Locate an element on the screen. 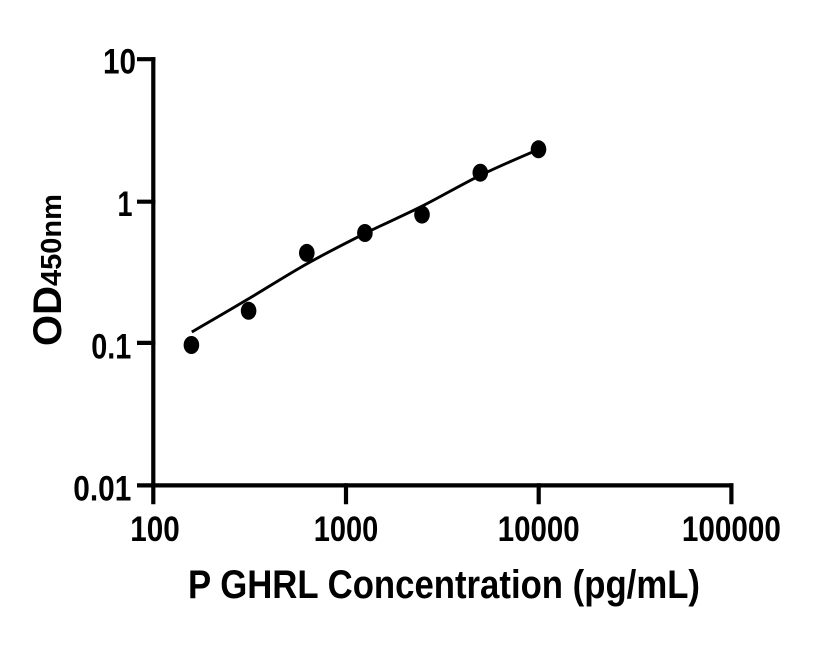 This screenshot has height=645, width=816. svg-text: 0.01 is located at coordinates (102, 489).